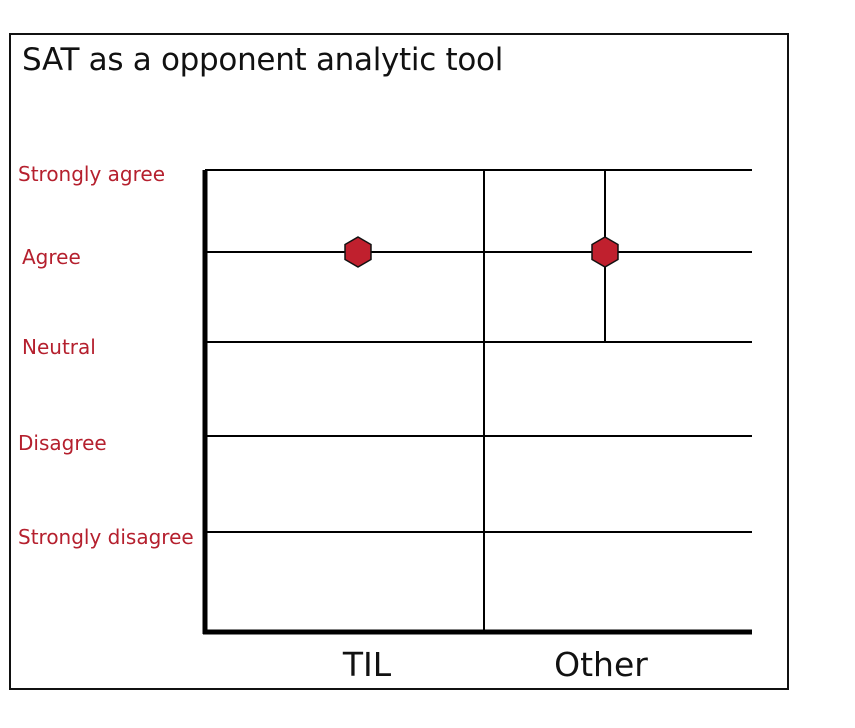 Image resolution: width=855 pixels, height=728 pixels. I want to click on y-tick-label-disagree: Disagree, so click(62, 443).